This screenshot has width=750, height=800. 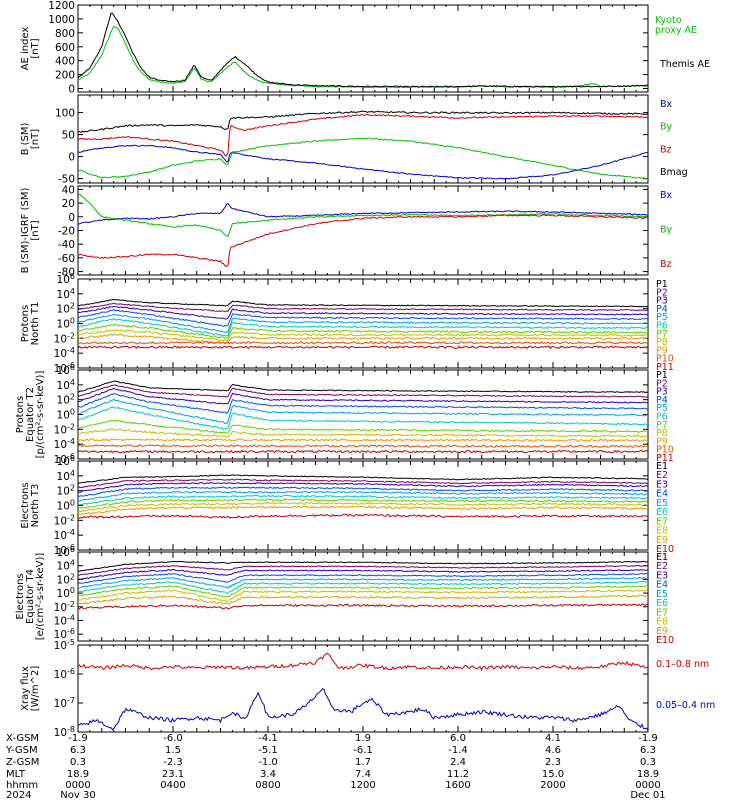 I want to click on series-line-e3, so click(x=363, y=488).